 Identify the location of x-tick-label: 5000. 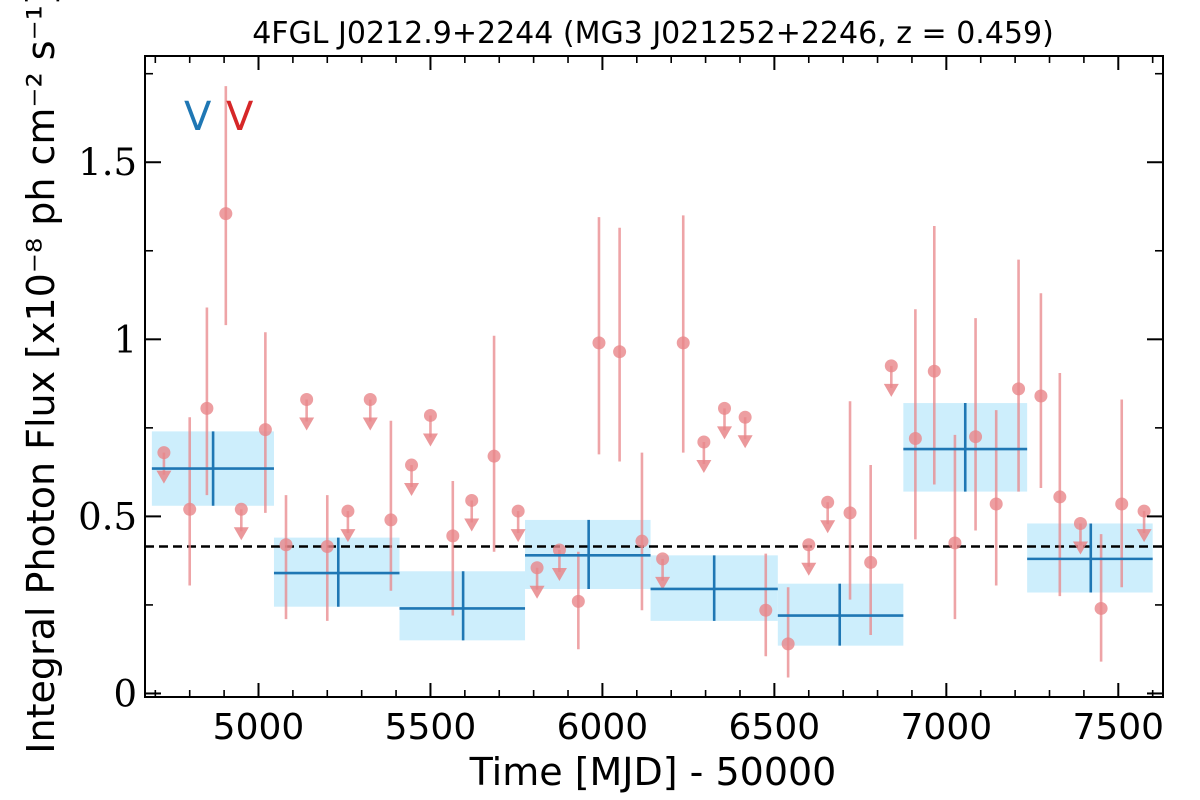
(259, 727).